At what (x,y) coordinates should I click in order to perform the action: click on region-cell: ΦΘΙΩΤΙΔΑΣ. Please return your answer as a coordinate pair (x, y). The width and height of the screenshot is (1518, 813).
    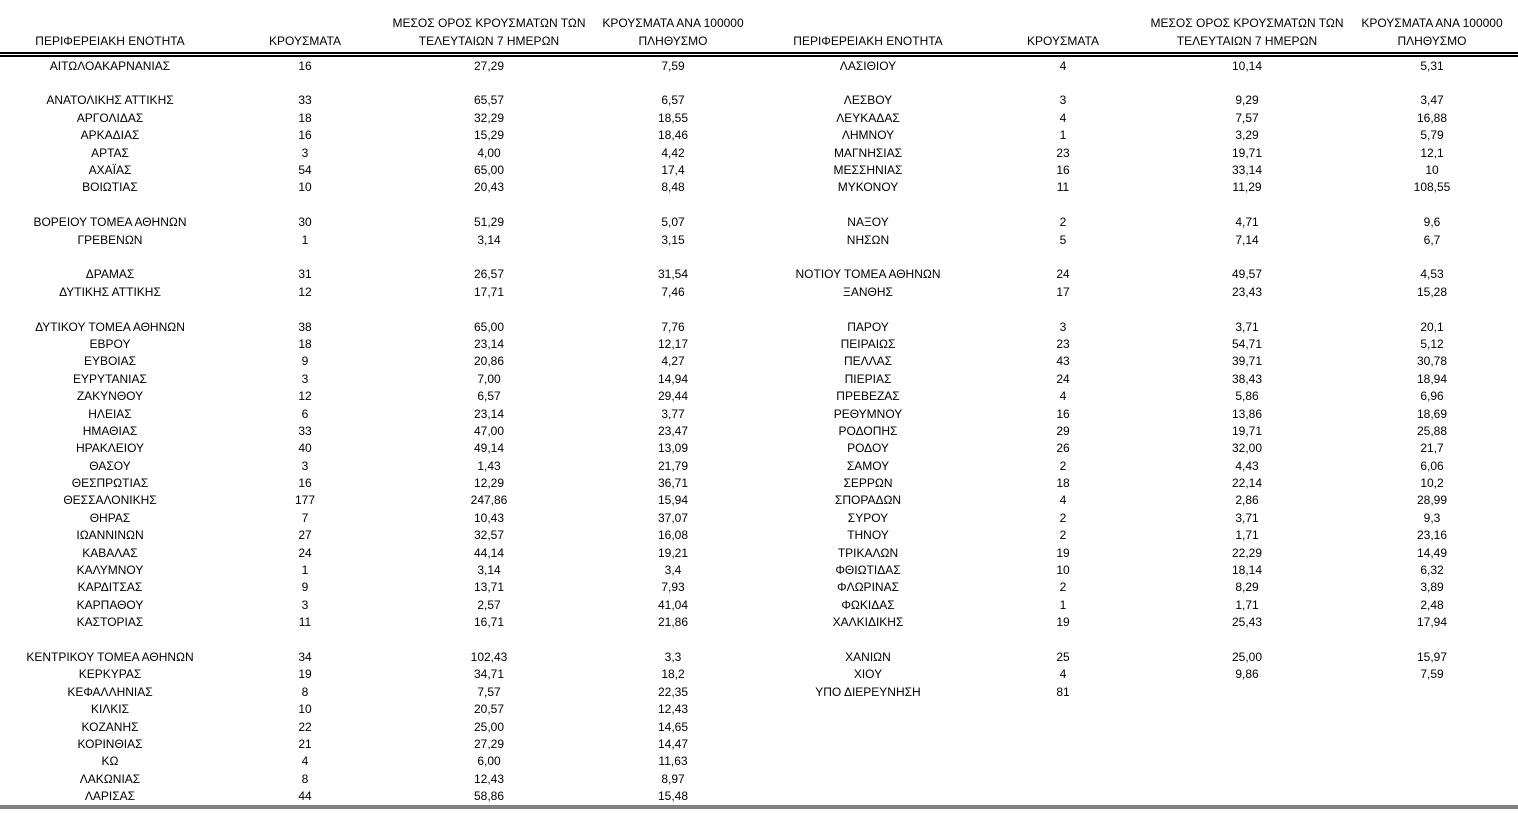
    Looking at the image, I should click on (868, 570).